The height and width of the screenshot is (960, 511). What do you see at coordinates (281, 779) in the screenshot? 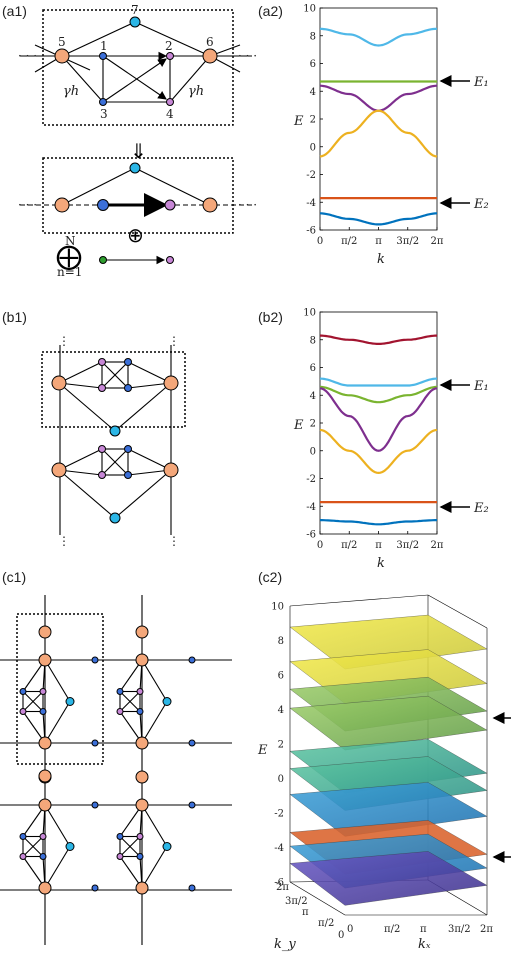
I see `c2-ztick-label: 0` at bounding box center [281, 779].